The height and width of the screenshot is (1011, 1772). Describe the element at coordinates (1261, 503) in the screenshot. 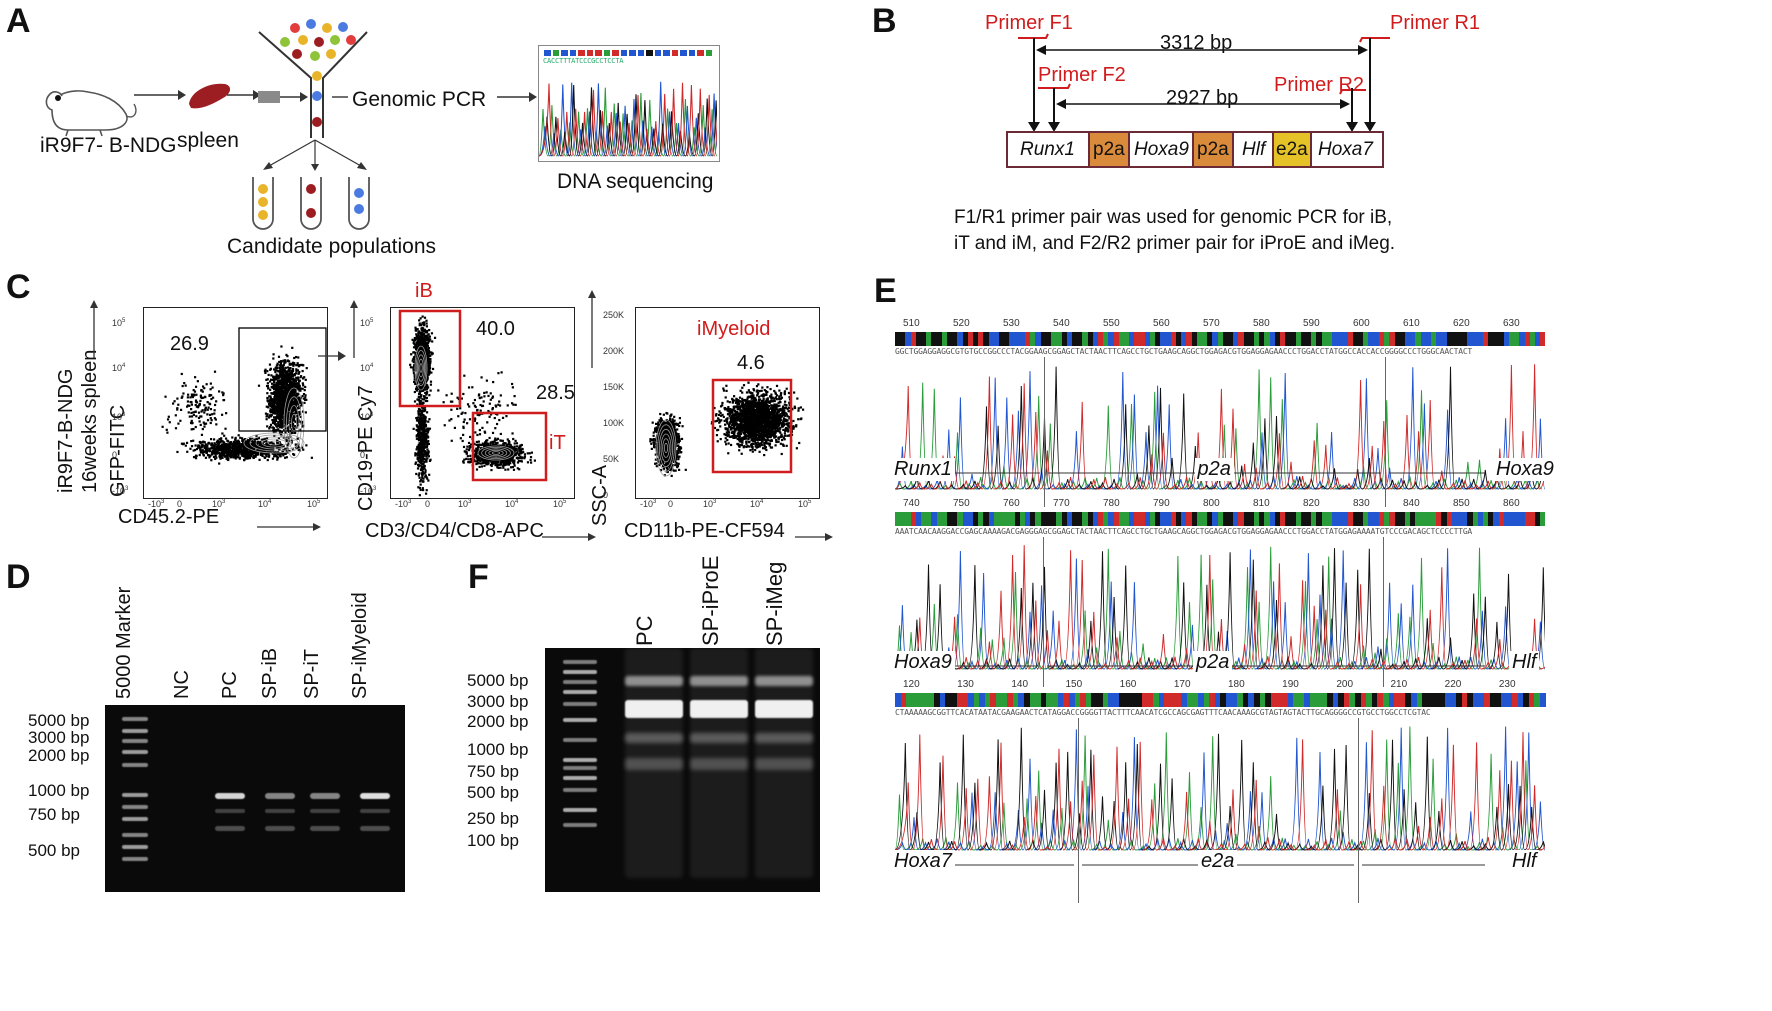

I see `seq-position-tick: 810` at that location.